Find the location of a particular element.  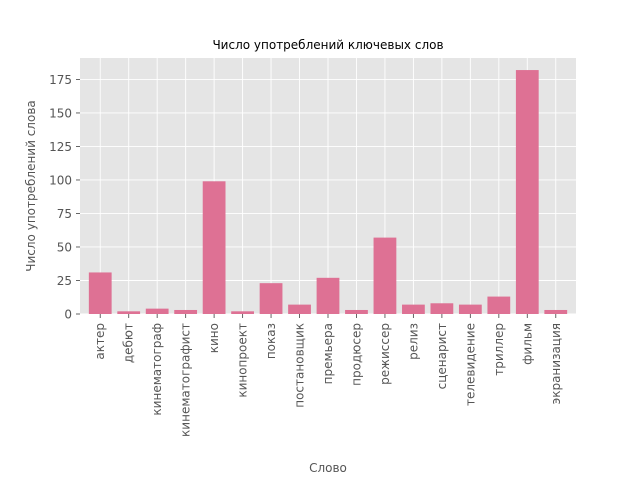

bar-показ is located at coordinates (271, 298).